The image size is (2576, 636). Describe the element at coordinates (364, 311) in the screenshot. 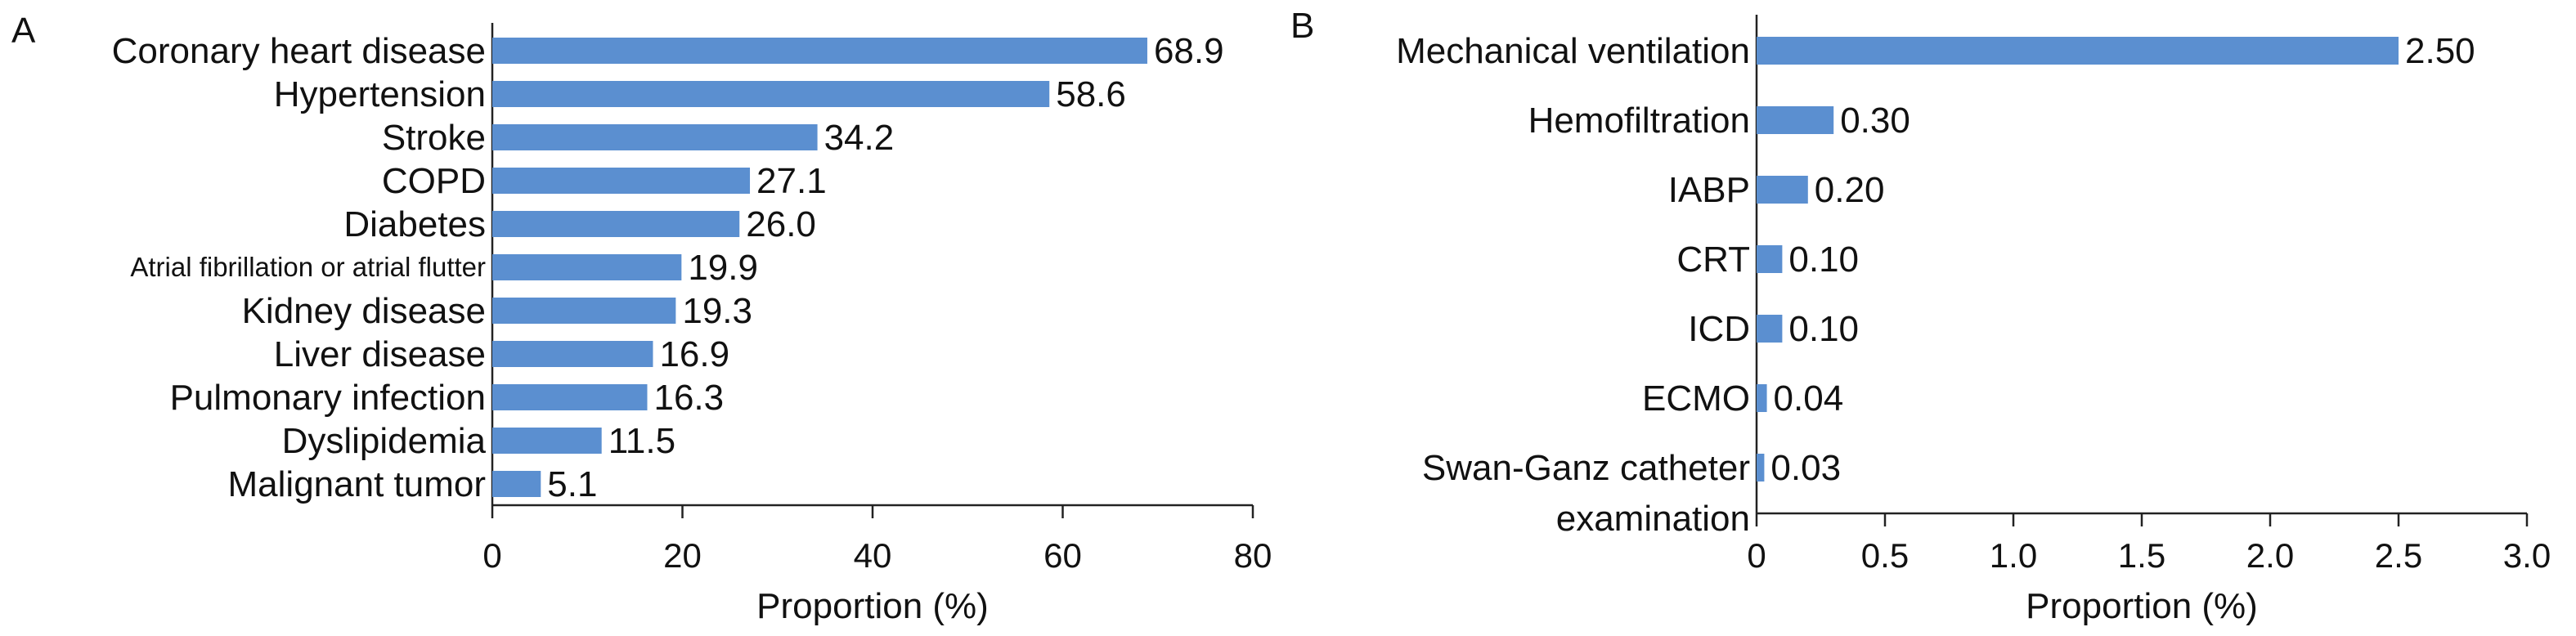

I see `category-label: Kidney disease` at that location.